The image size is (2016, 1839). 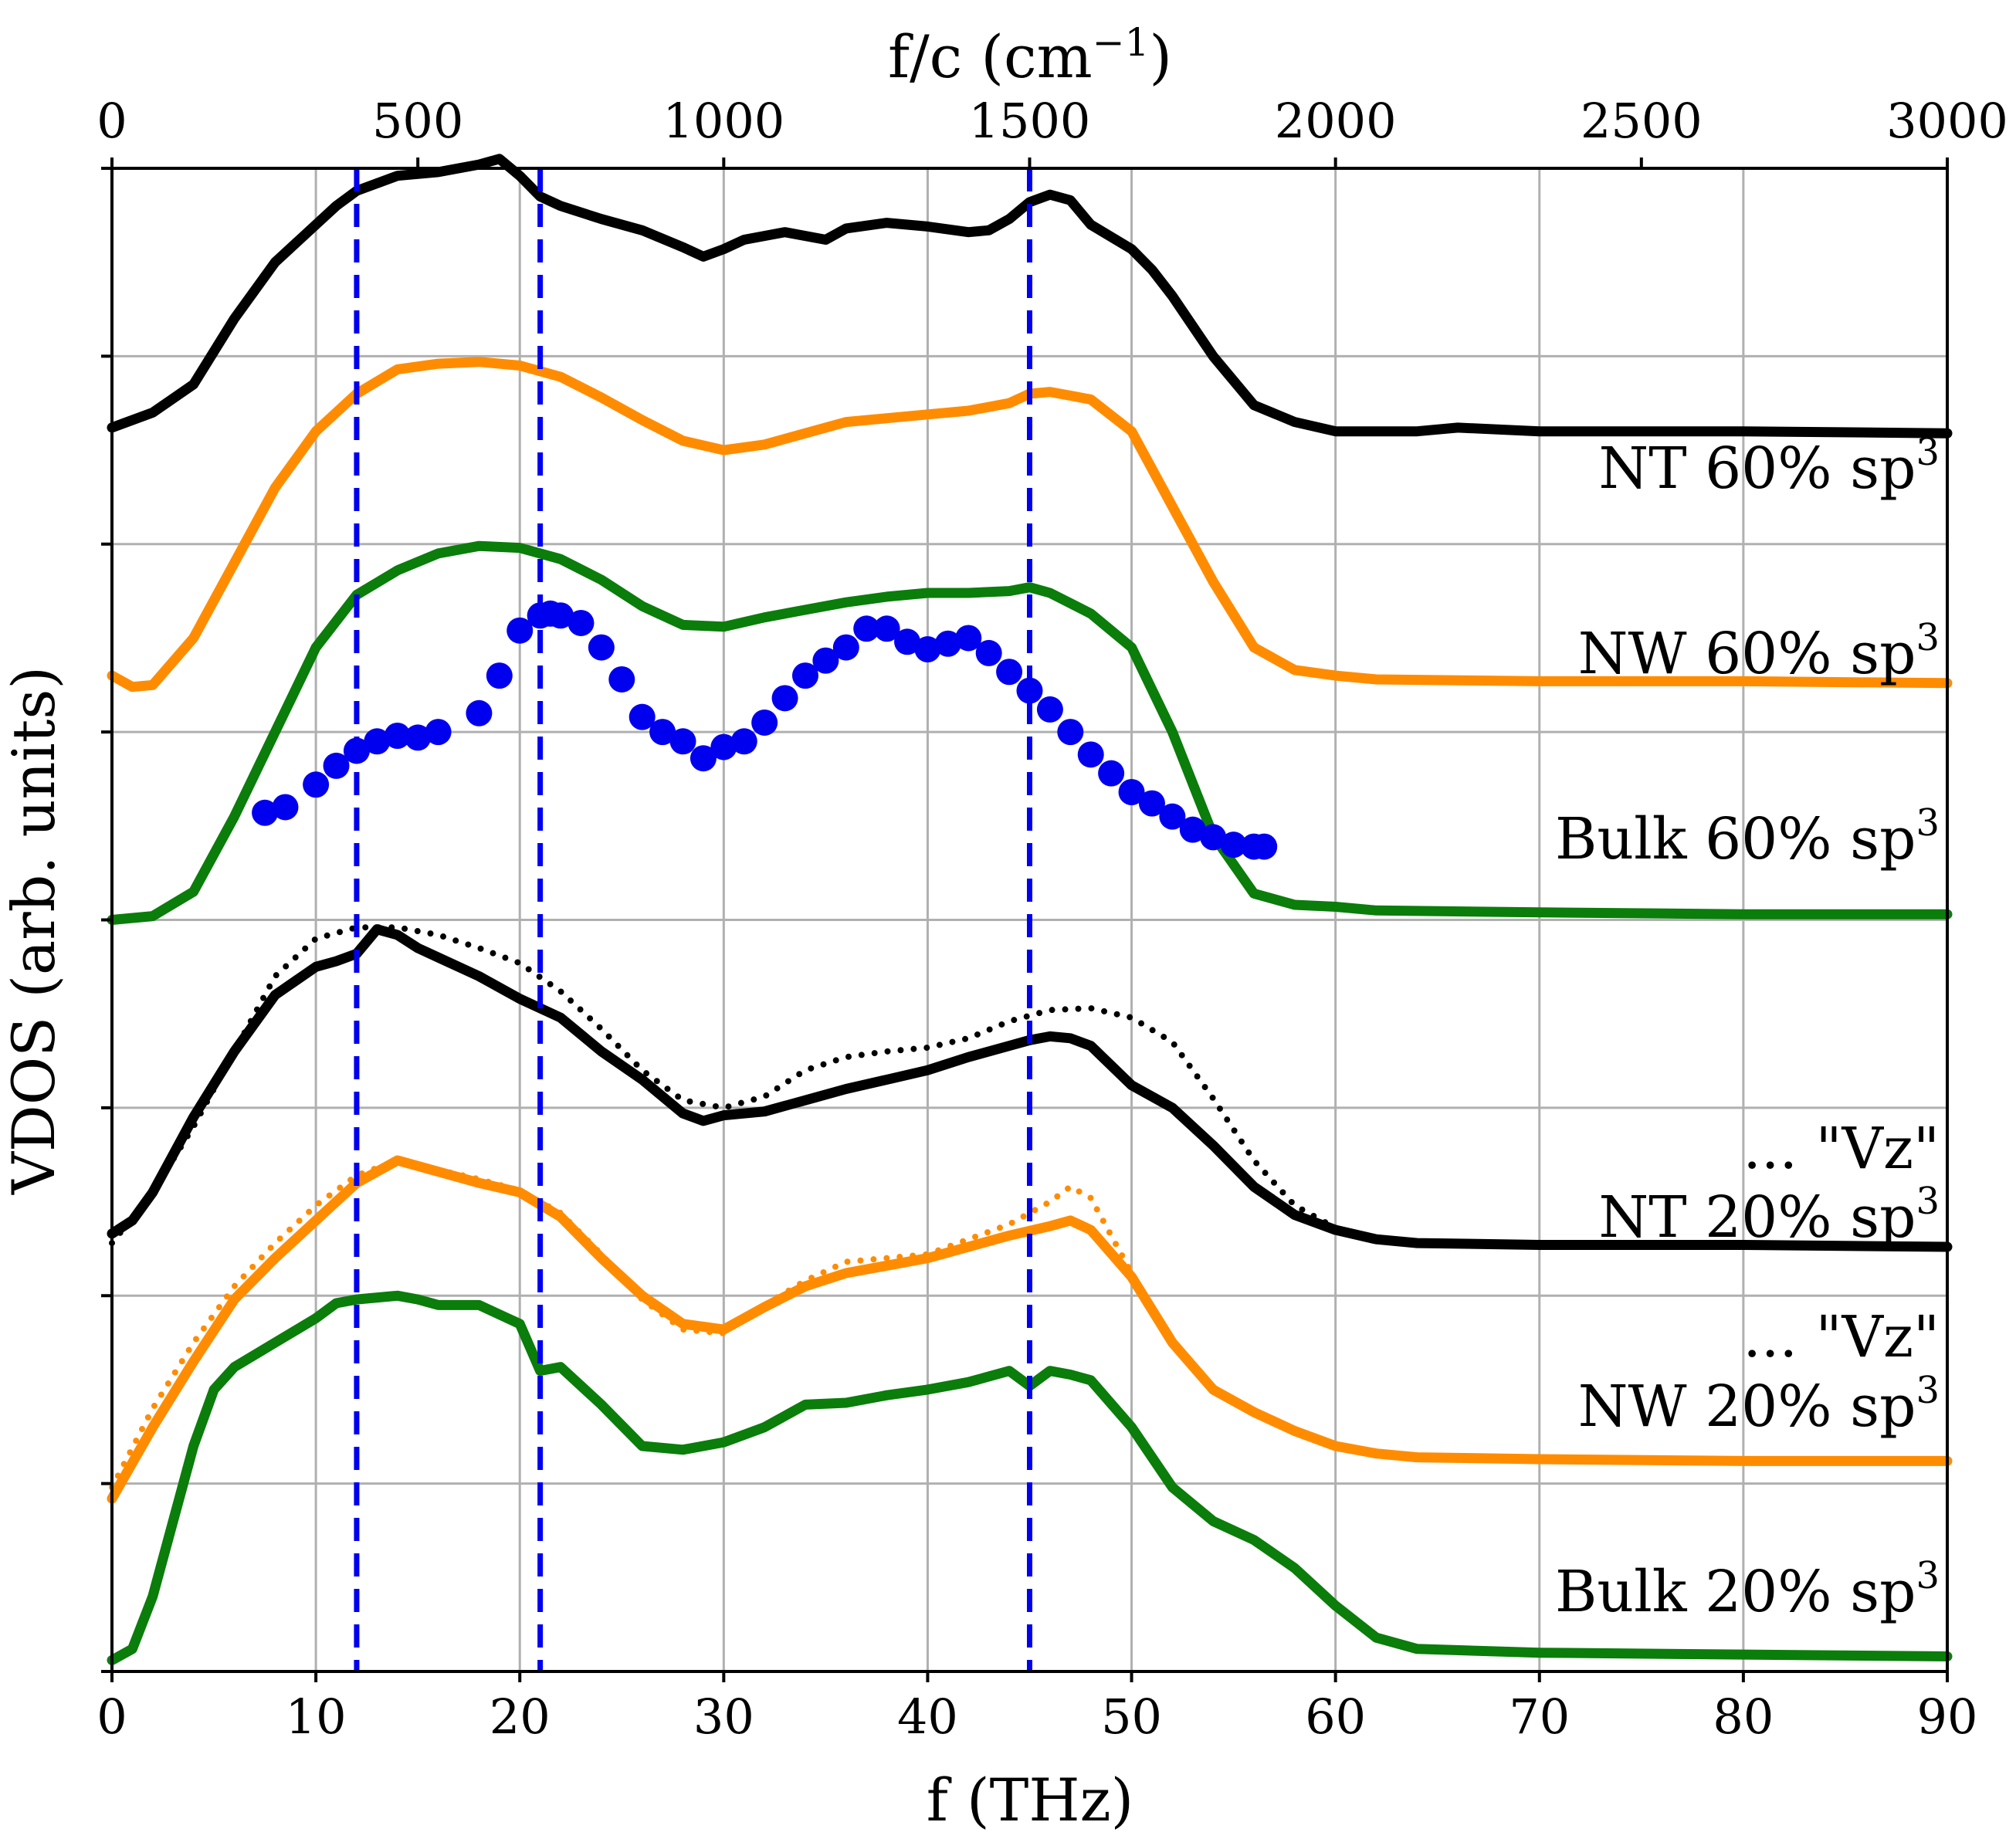 I want to click on series-label-bulk60: Bulk 60% sp3, so click(x=1747, y=836).